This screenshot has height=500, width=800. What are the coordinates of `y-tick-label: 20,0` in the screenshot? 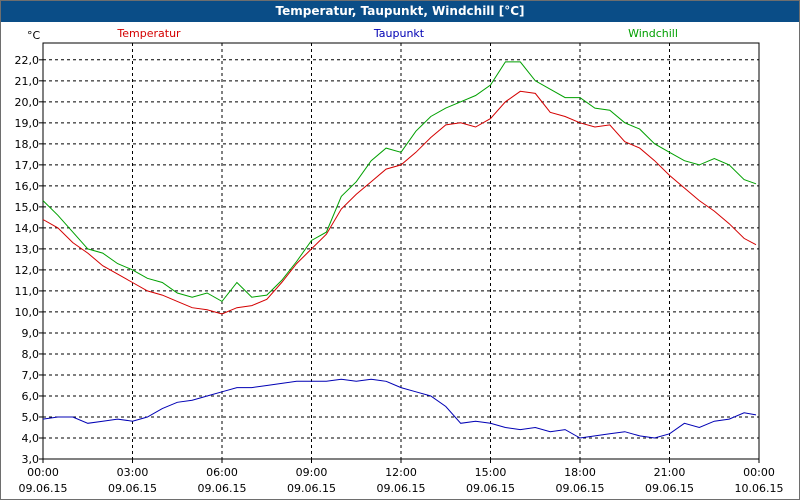 It's located at (27, 102).